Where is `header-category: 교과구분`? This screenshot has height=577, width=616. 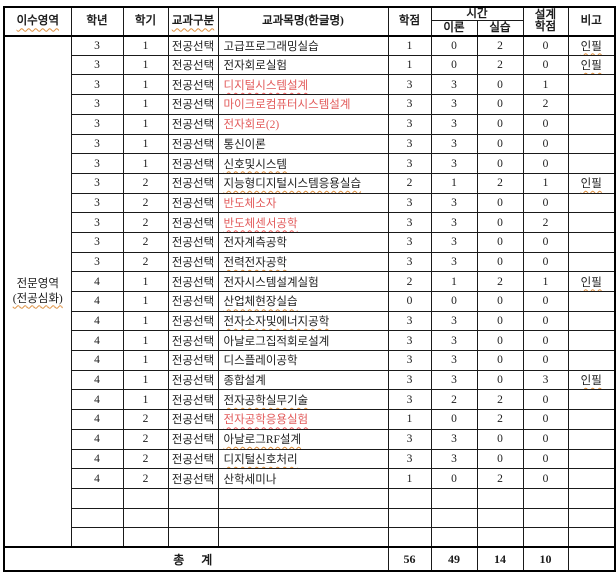 header-category: 교과구분 is located at coordinates (193, 21).